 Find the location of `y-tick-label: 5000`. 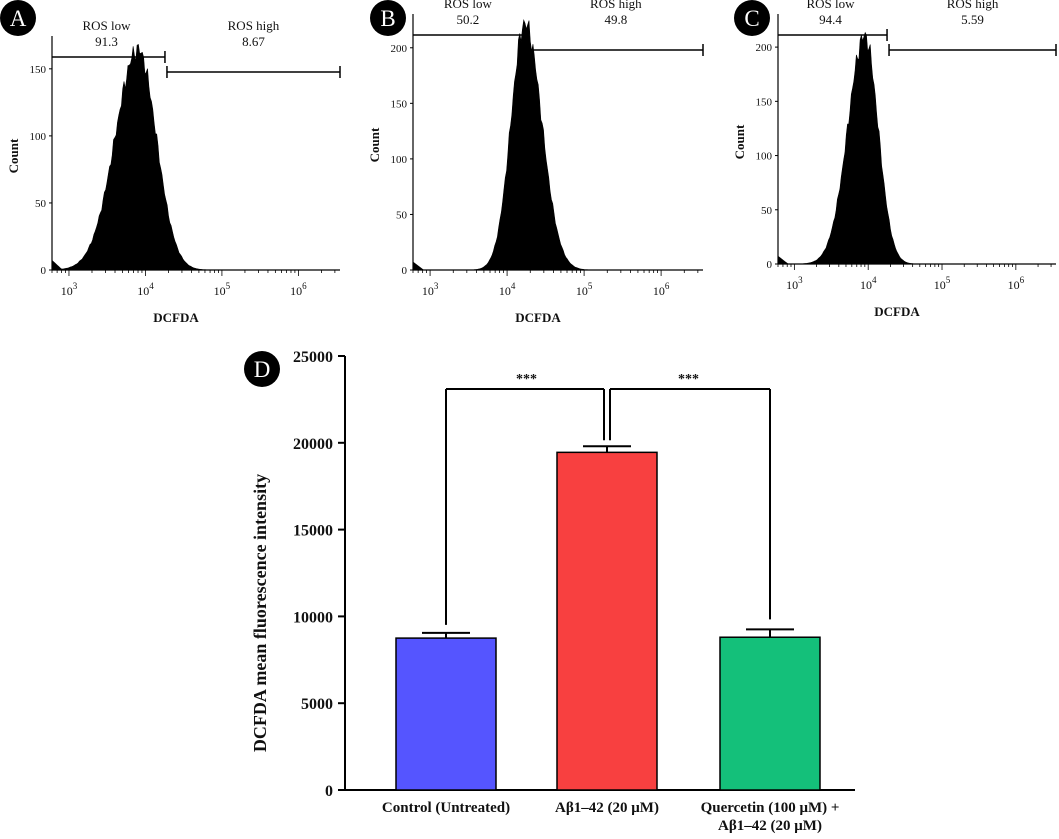

y-tick-label: 5000 is located at coordinates (317, 704).